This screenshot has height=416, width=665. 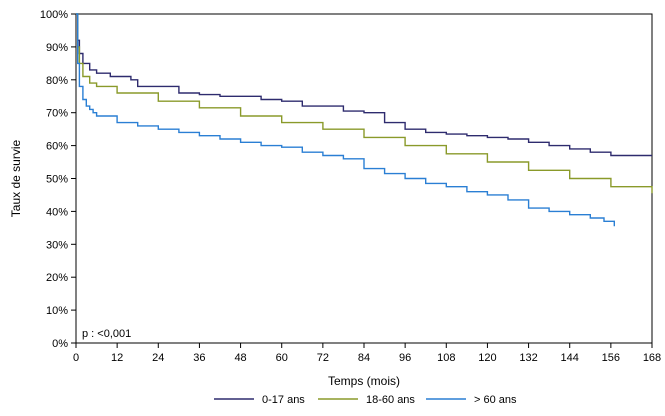 What do you see at coordinates (405, 358) in the screenshot?
I see `x-tick-label: 96` at bounding box center [405, 358].